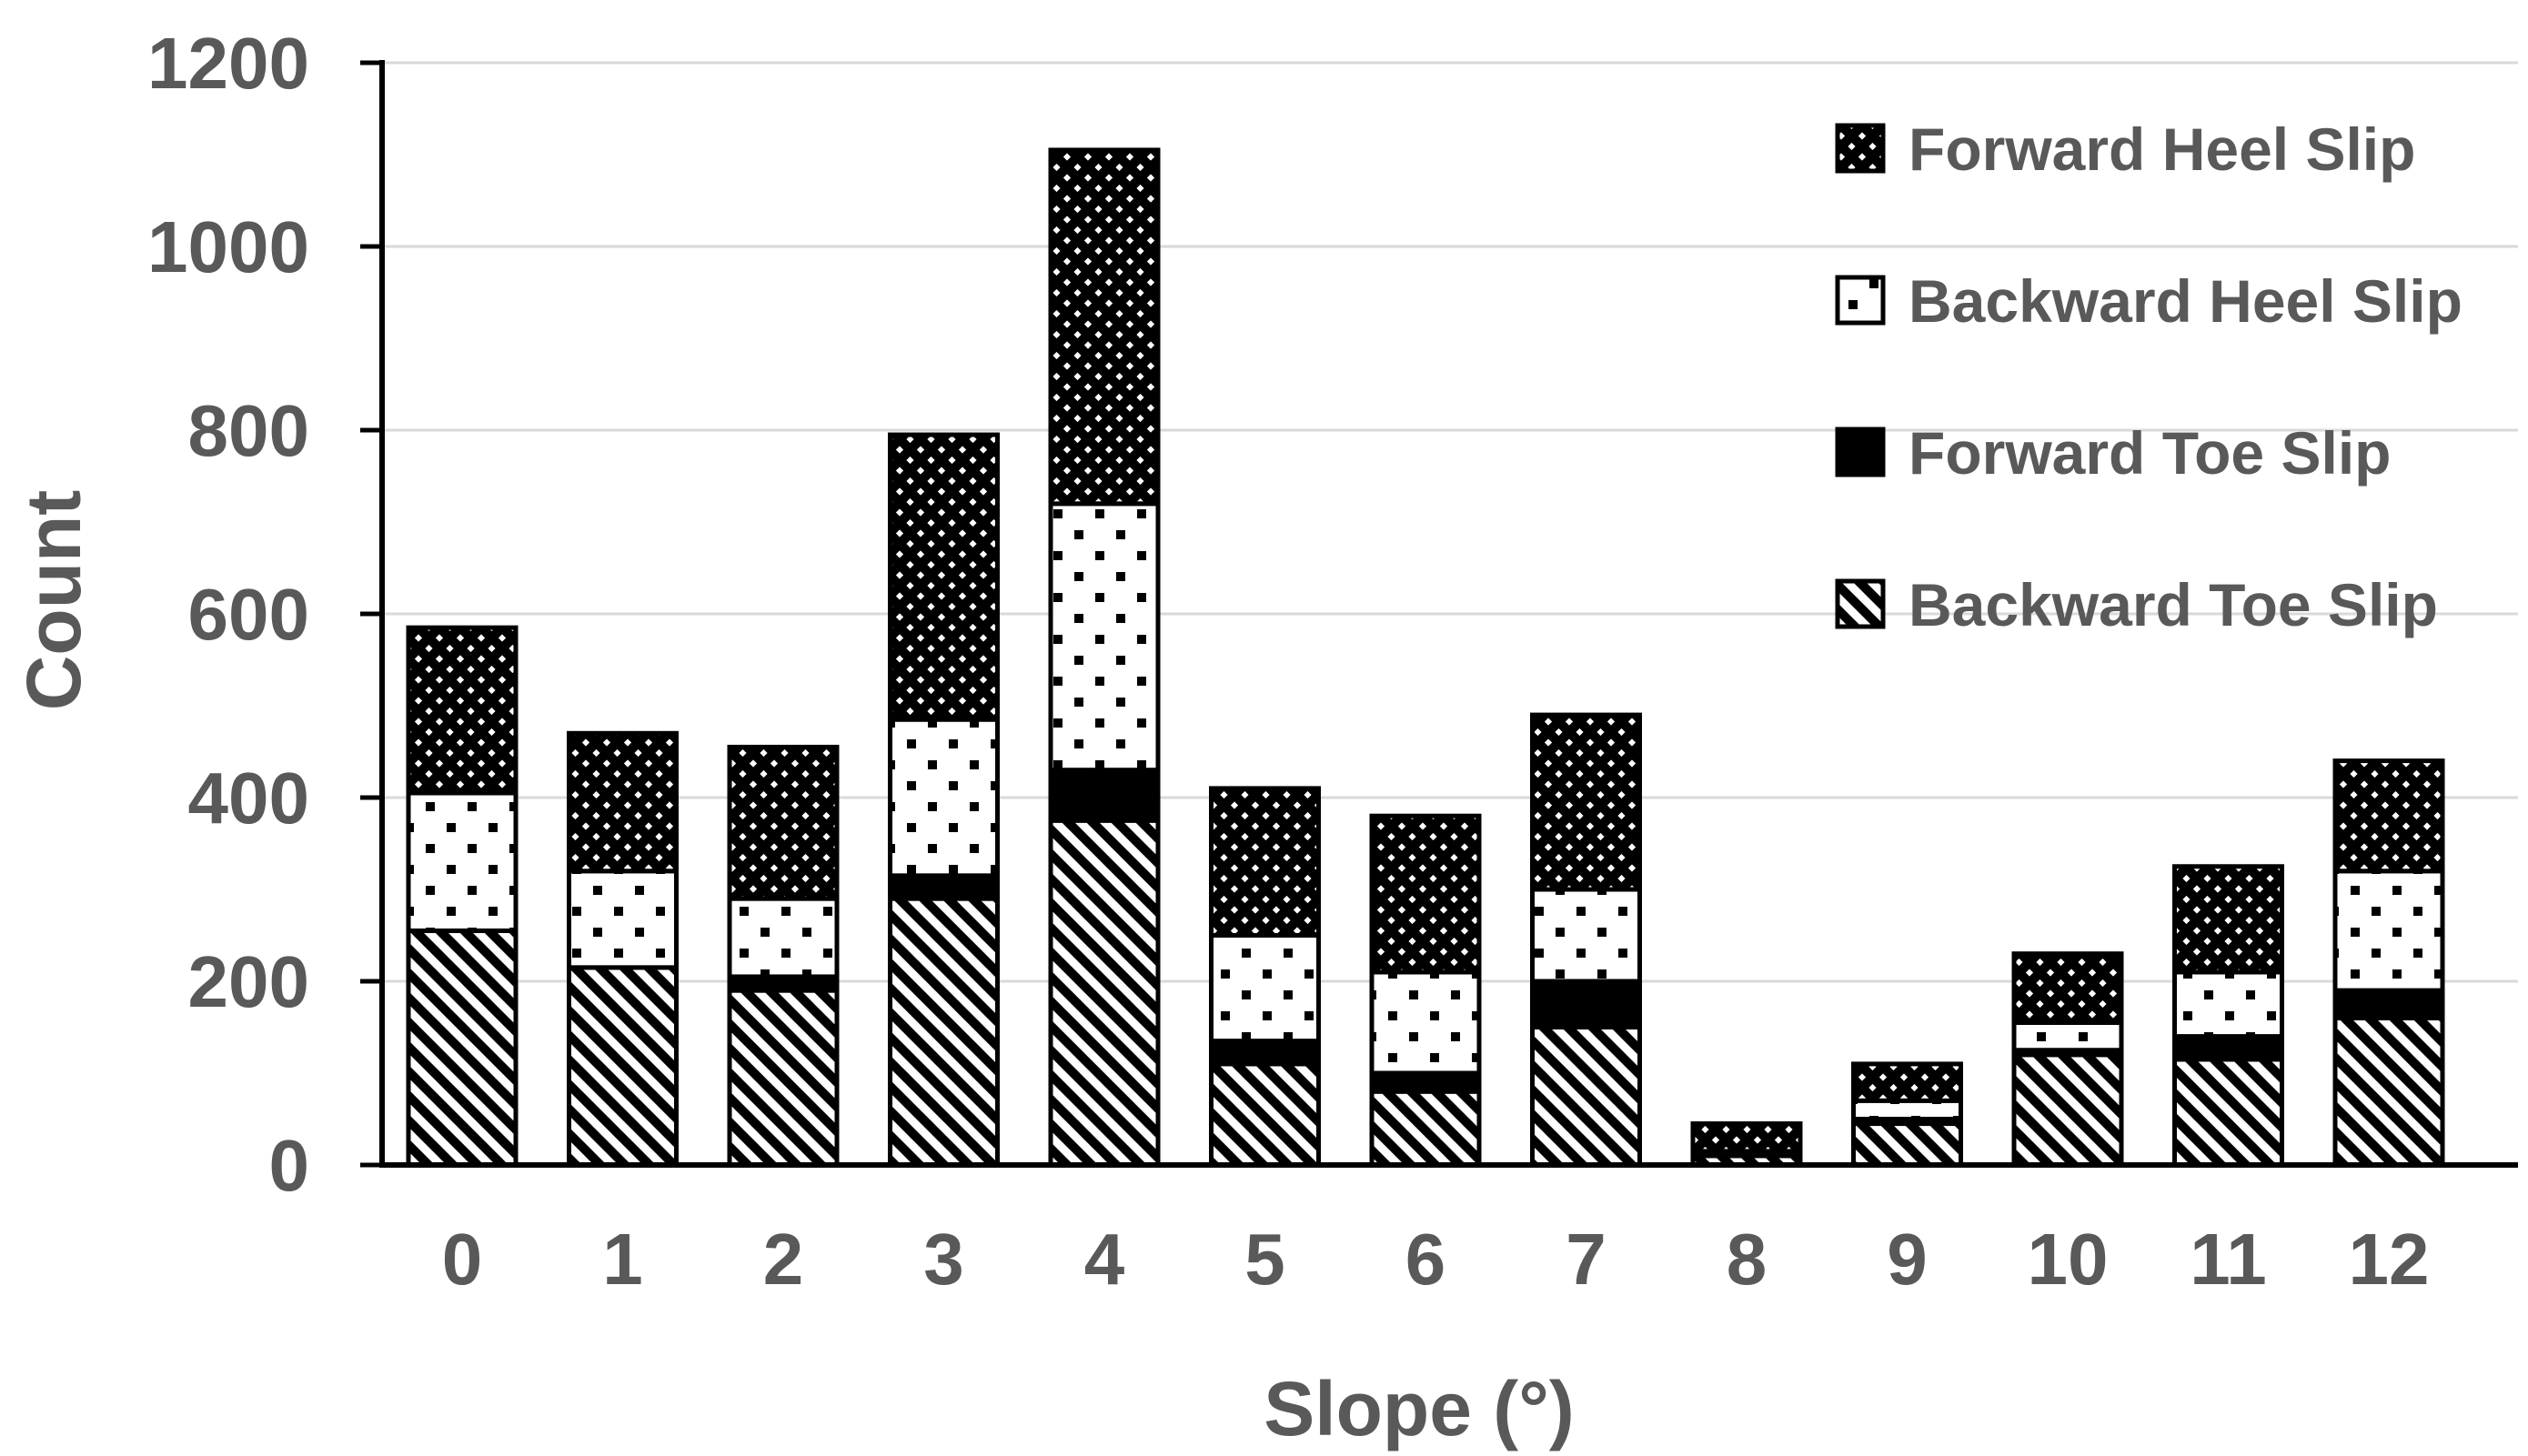  I want to click on bar-segment-9-crosshatch, so click(1907, 1082).